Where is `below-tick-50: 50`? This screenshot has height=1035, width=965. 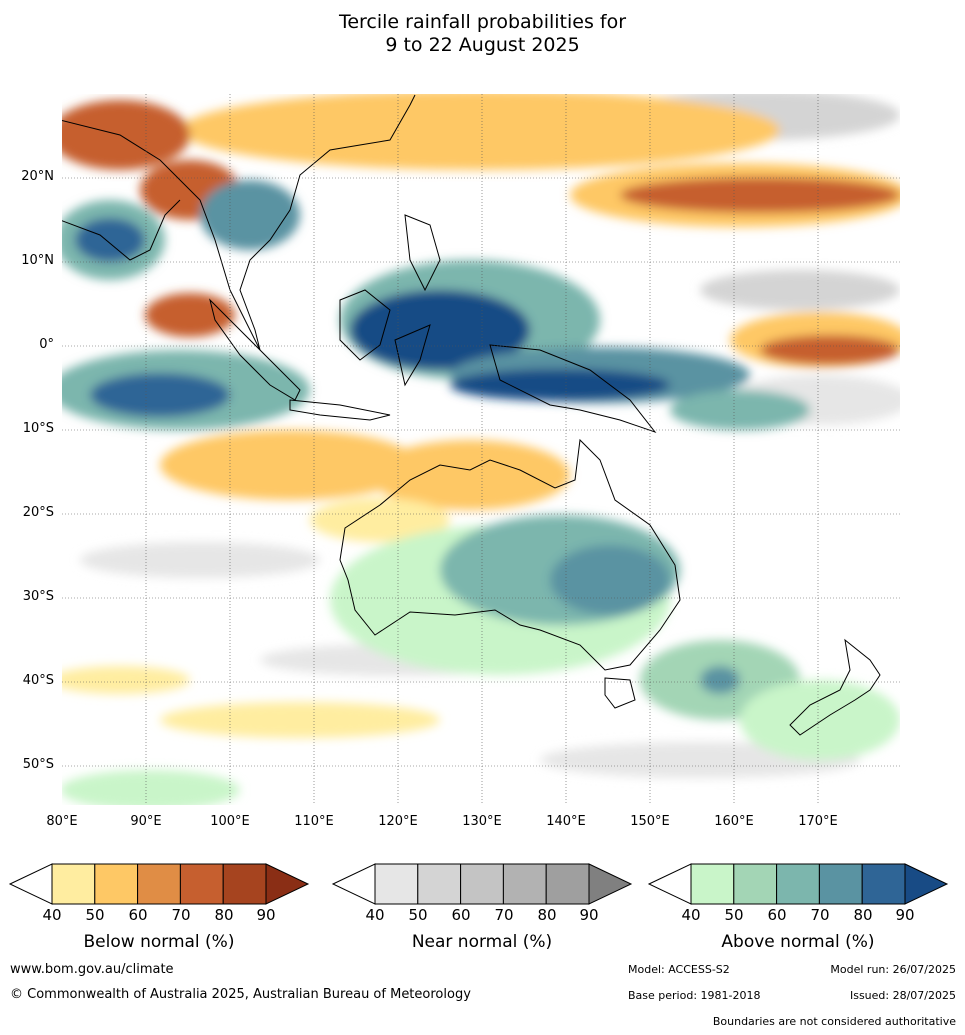
below-tick-50: 50 is located at coordinates (95, 915).